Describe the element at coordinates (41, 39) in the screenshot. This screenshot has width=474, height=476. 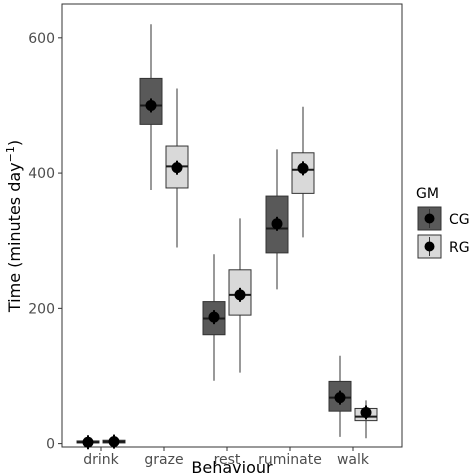
I see `y-tick-label: 600` at that location.